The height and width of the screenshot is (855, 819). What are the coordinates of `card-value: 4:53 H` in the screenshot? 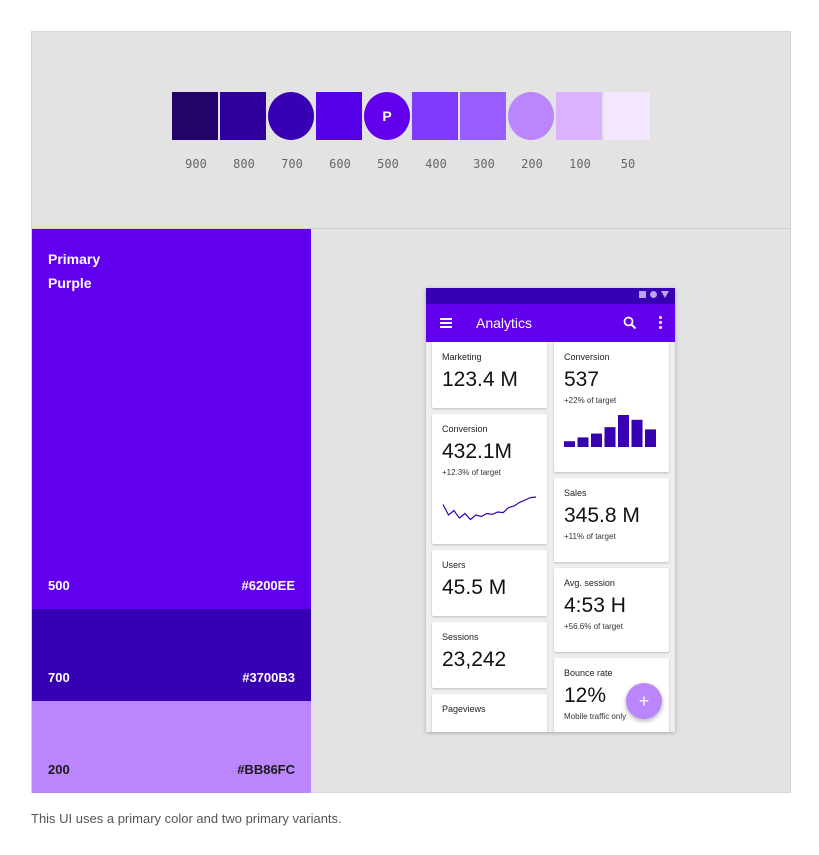 It's located at (595, 605).